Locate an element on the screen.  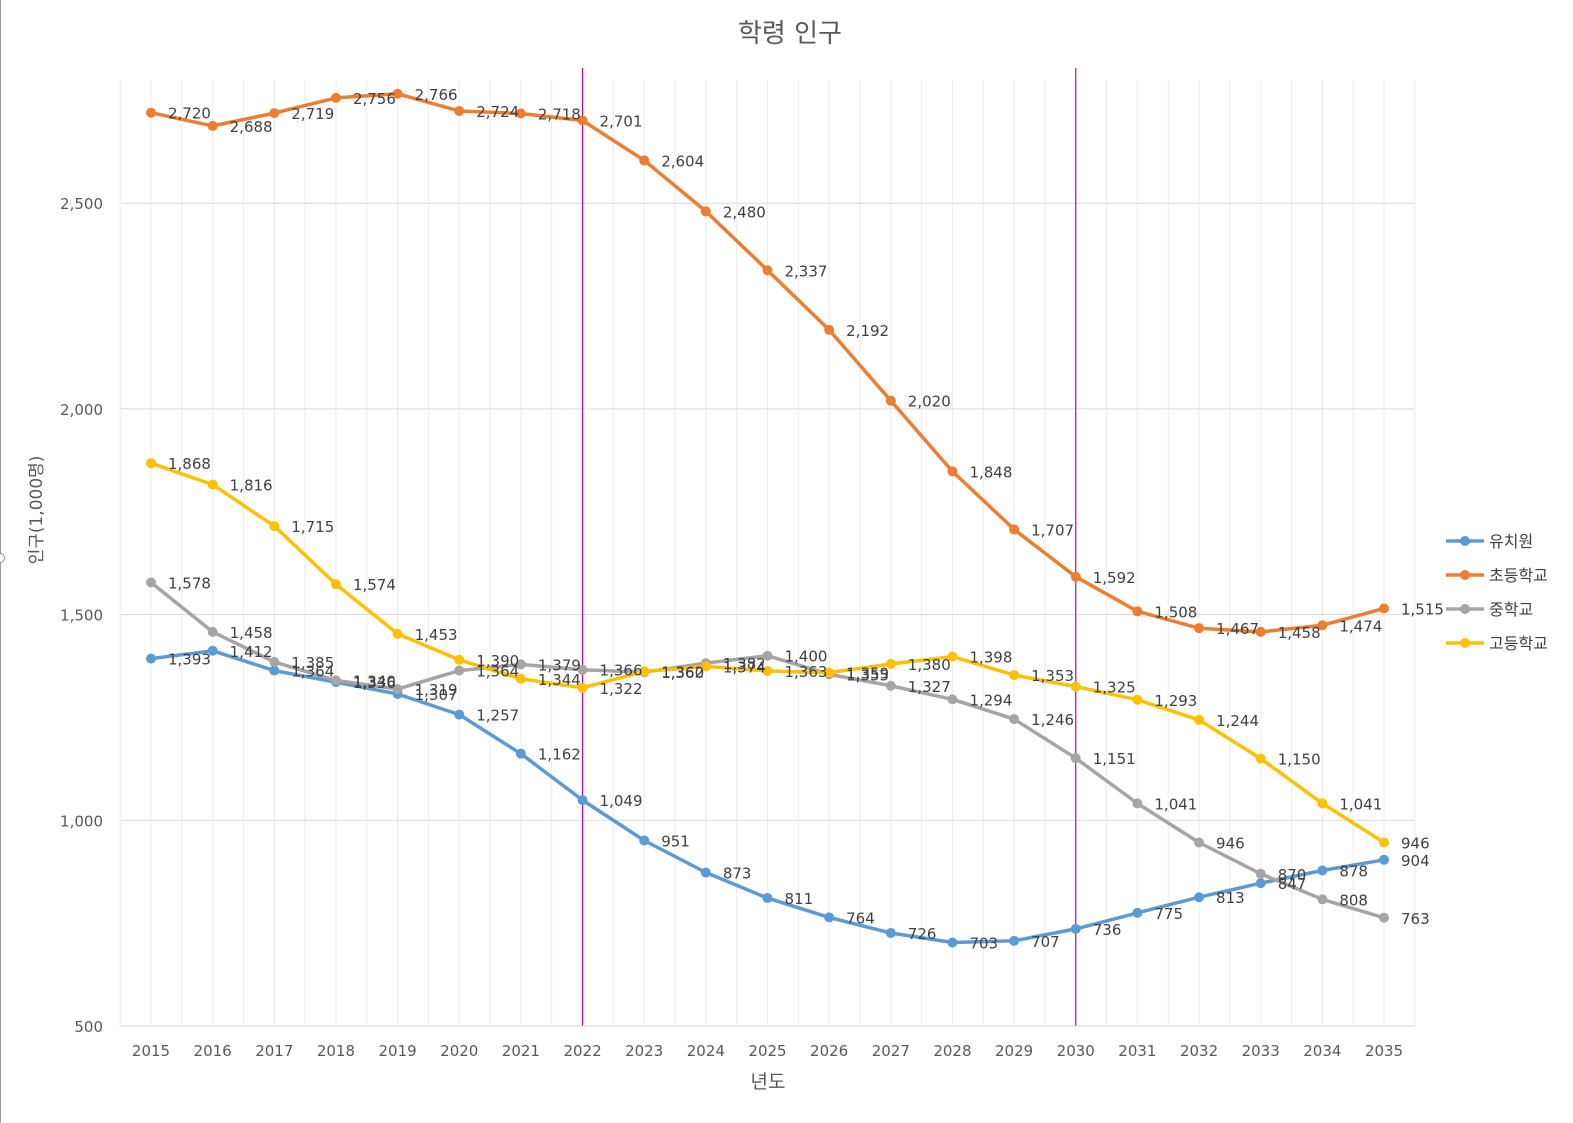
legend-item: 고등학교 is located at coordinates (1497, 643).